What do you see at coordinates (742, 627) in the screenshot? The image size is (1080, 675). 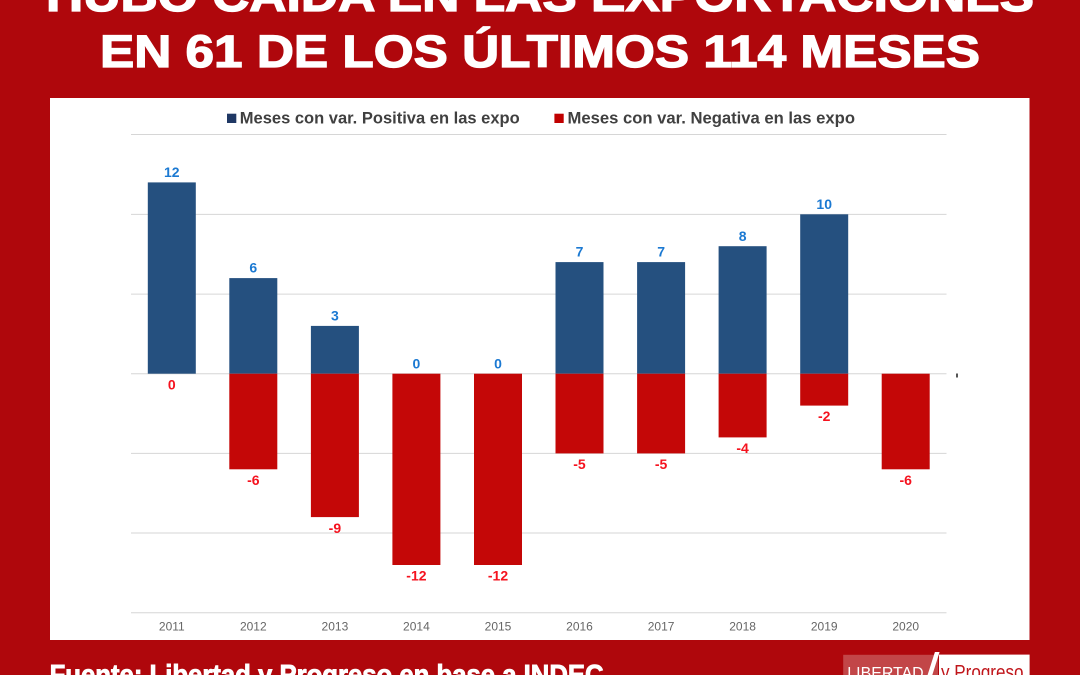 I see `svg-text: 2018` at bounding box center [742, 627].